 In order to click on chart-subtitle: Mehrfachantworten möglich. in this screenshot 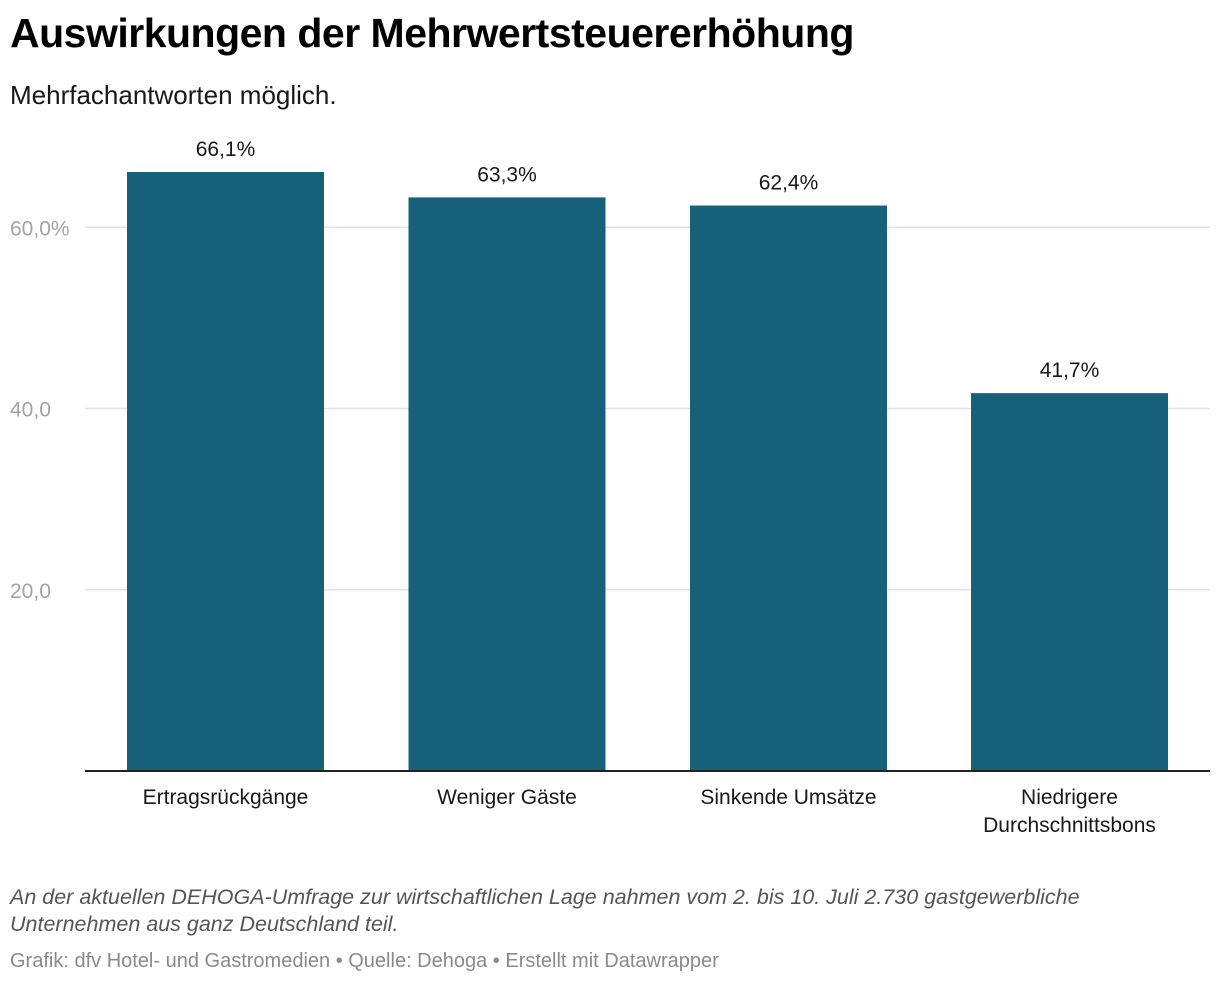, I will do `click(173, 95)`.